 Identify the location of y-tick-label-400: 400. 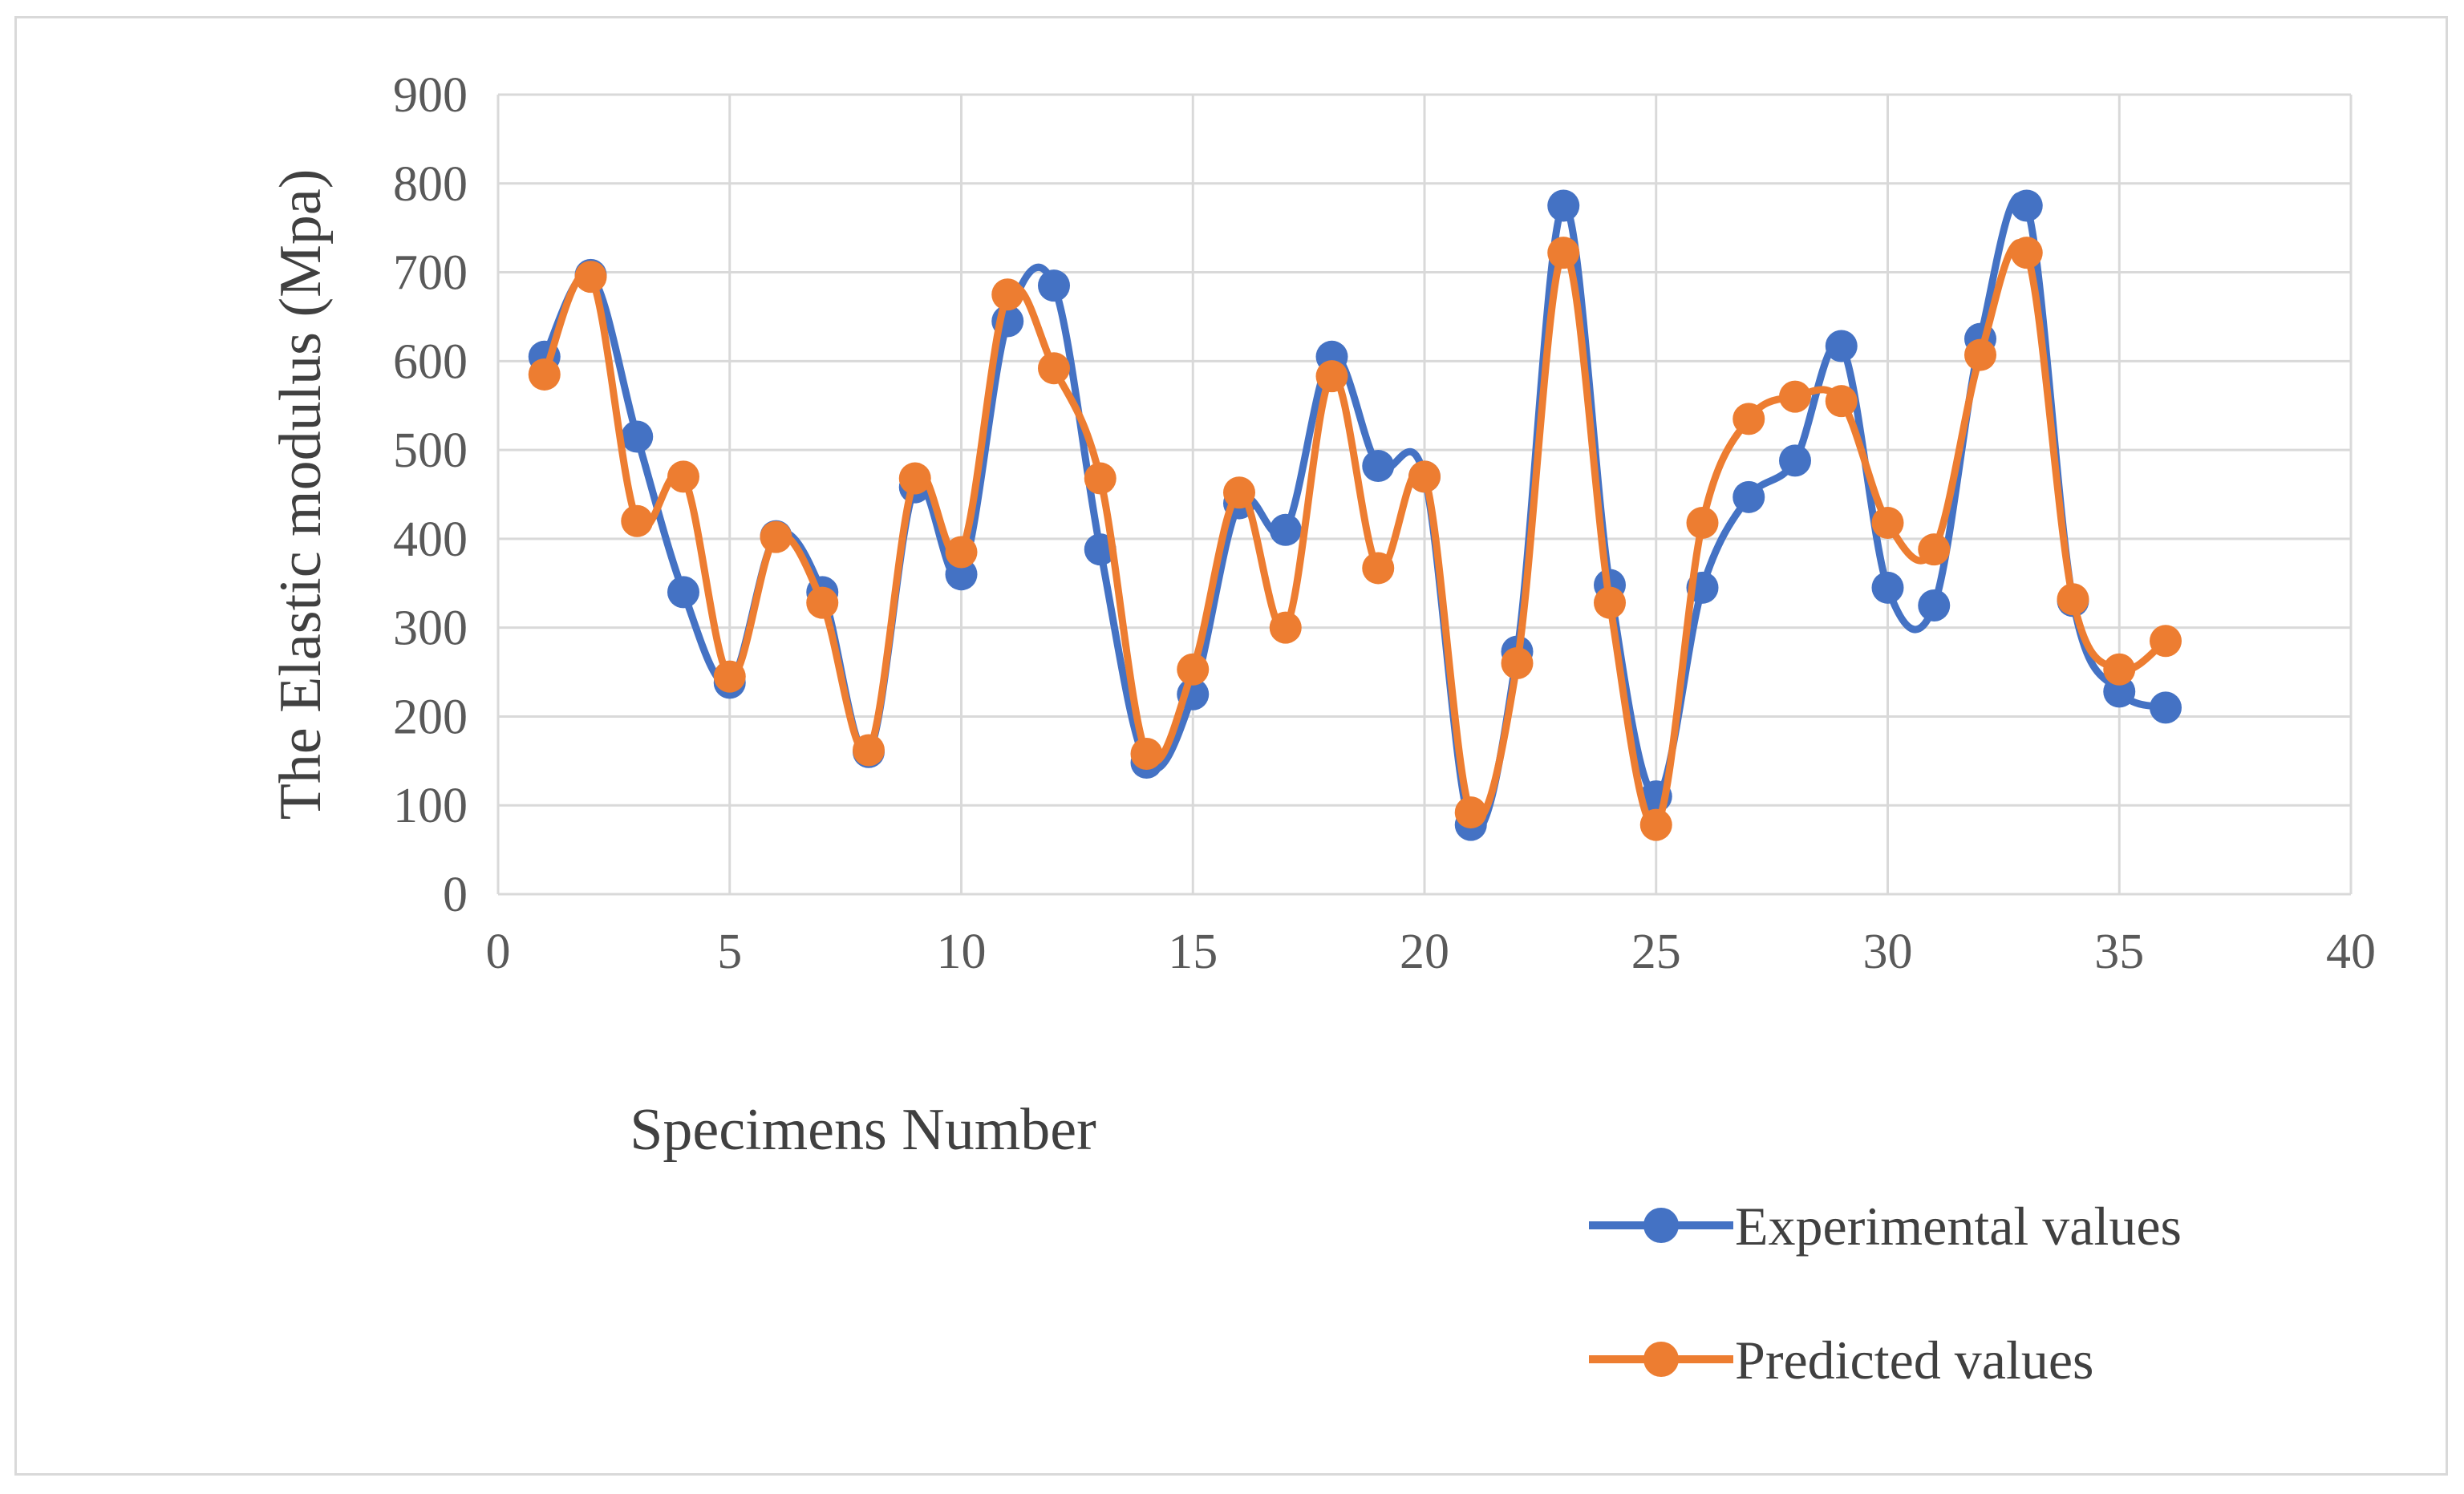
(431, 539).